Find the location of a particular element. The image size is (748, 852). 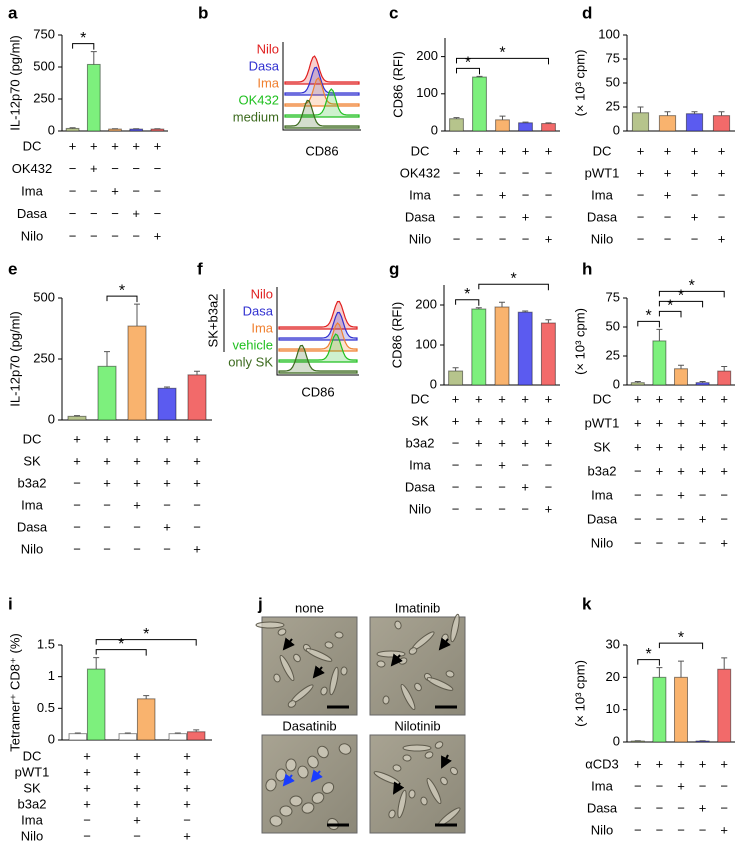

y-tick-label: 75 is located at coordinates (613, 296).